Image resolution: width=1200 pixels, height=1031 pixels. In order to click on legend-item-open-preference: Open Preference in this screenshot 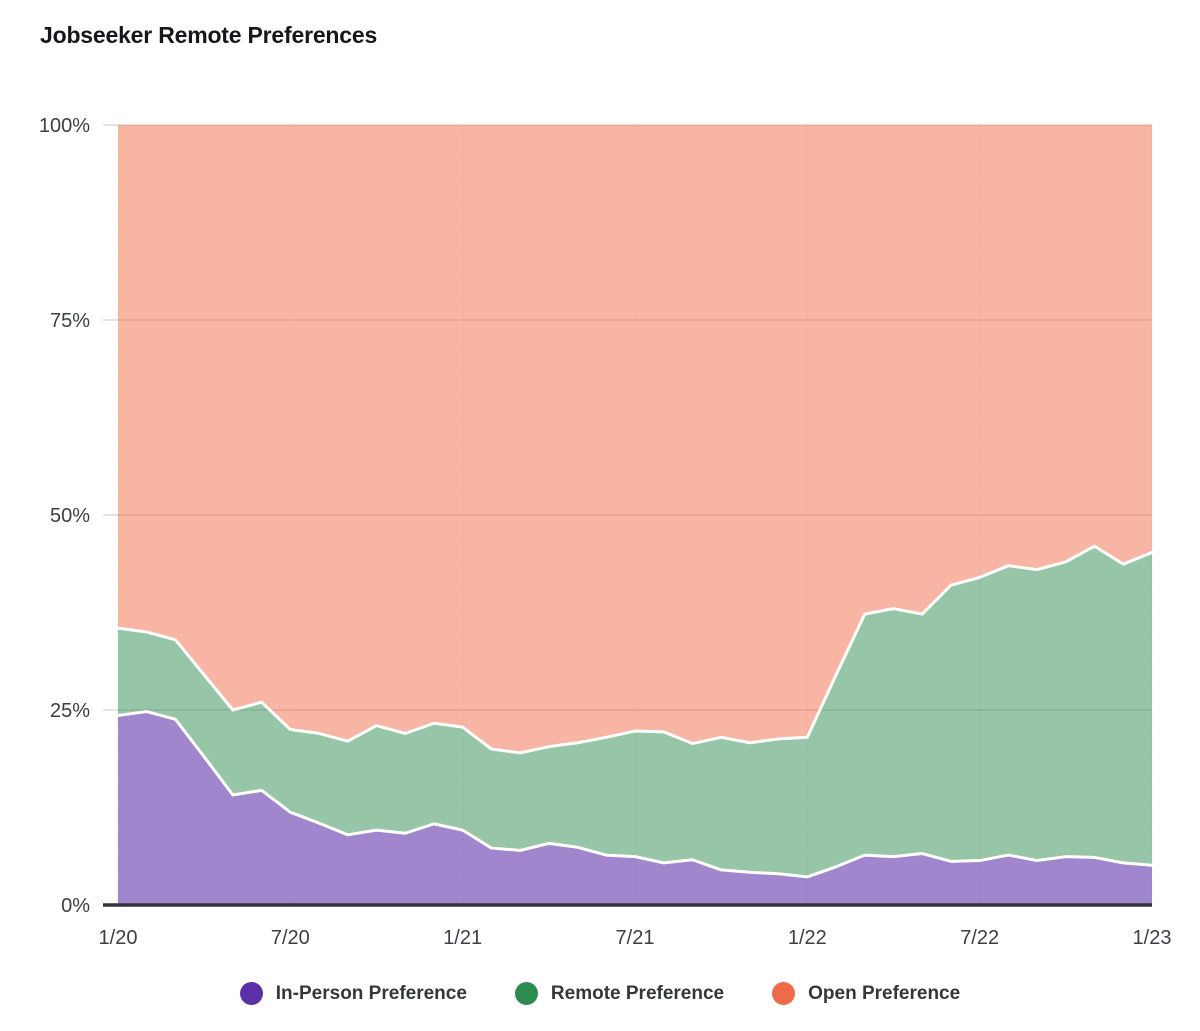, I will do `click(866, 993)`.